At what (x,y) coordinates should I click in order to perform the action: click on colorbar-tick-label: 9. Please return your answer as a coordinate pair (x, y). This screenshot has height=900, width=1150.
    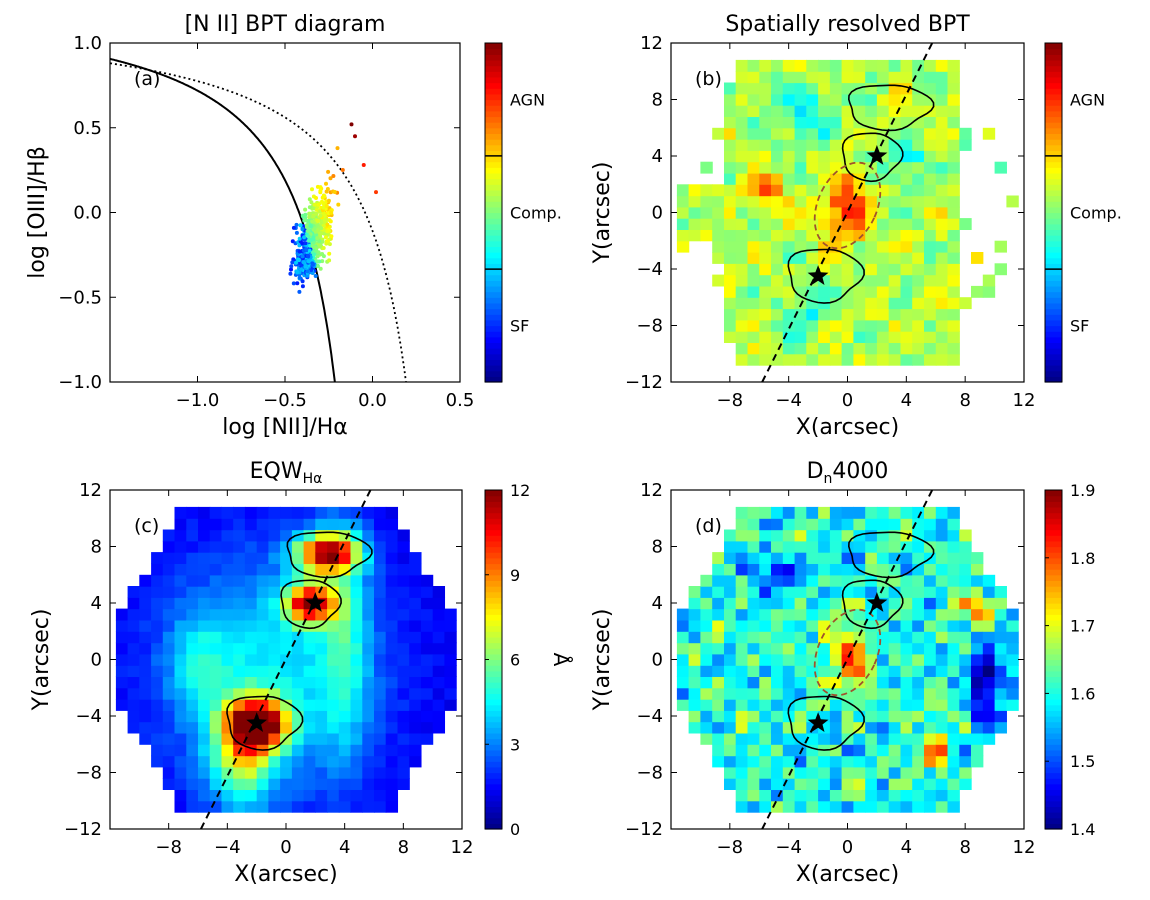
    Looking at the image, I should click on (515, 575).